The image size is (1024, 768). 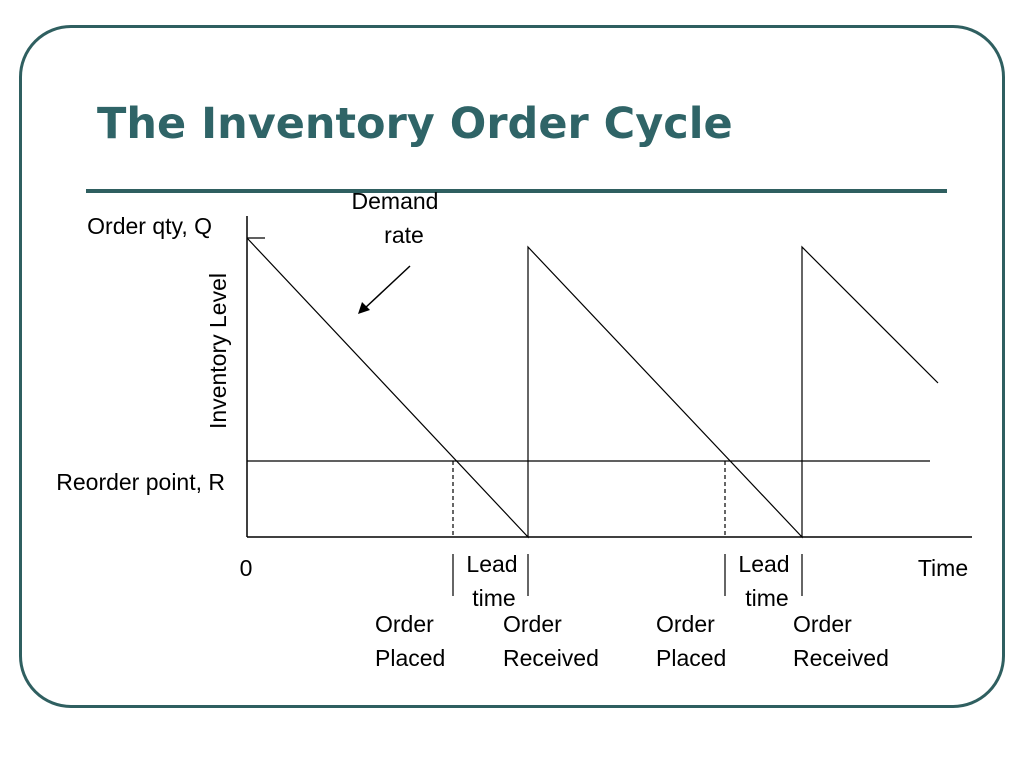 I want to click on origin-label: 0, so click(x=246, y=568).